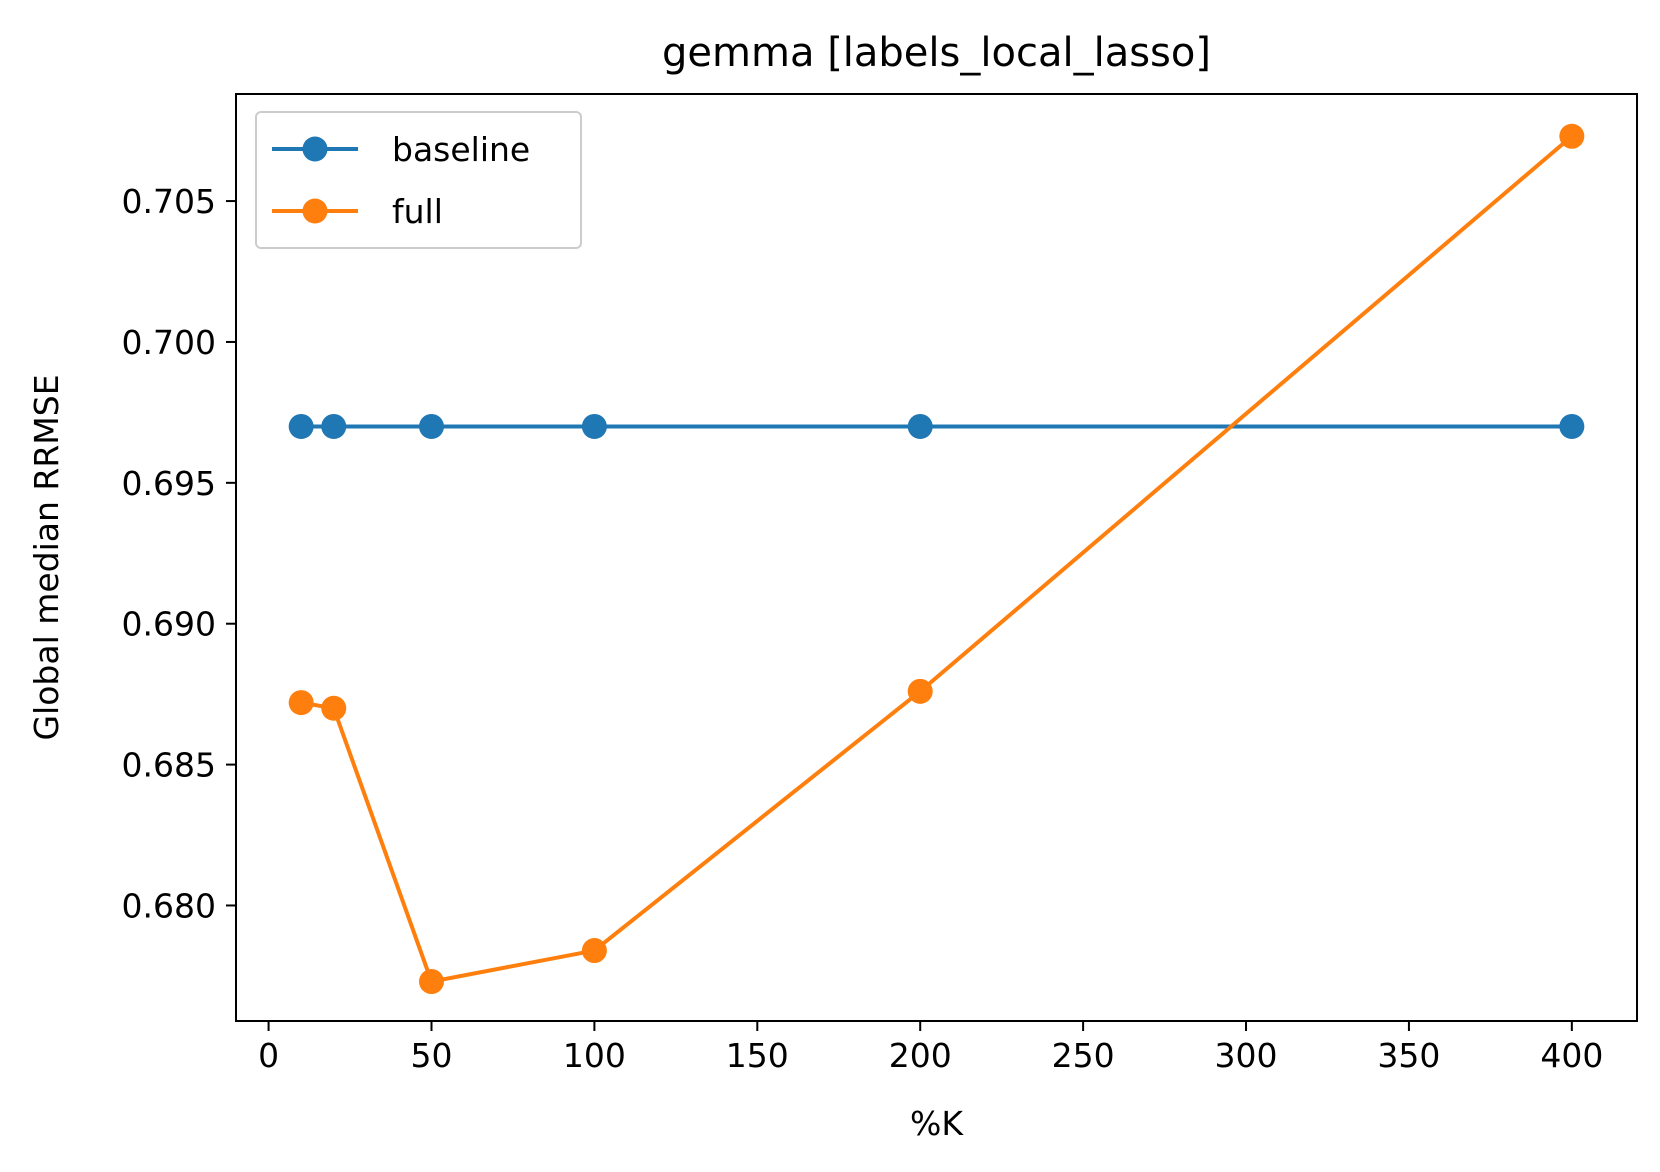  What do you see at coordinates (936, 426) in the screenshot?
I see `series-baseline` at bounding box center [936, 426].